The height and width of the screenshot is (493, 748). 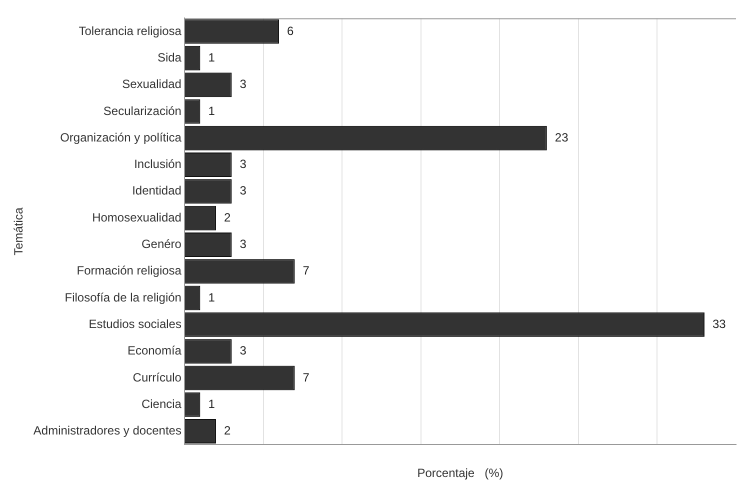 I want to click on y-tick-label: Administradores y docentes, so click(x=107, y=431).